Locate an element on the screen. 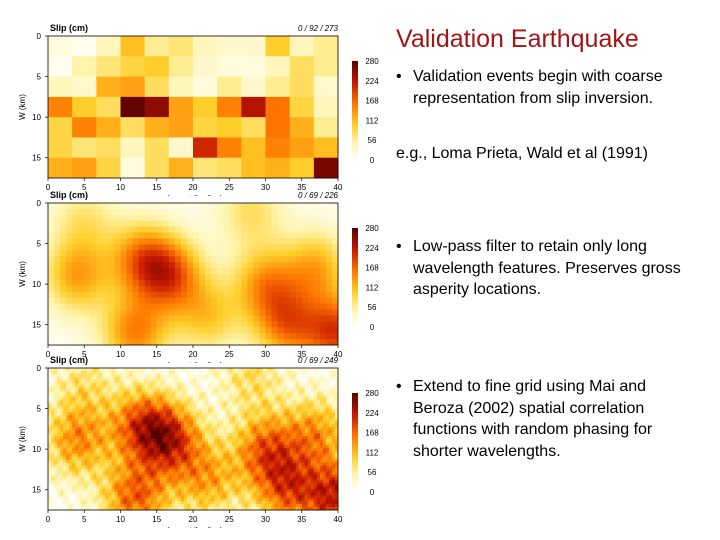  citation-line: e.g., Loma Prieta, Wald et al (1991) is located at coordinates (522, 153).